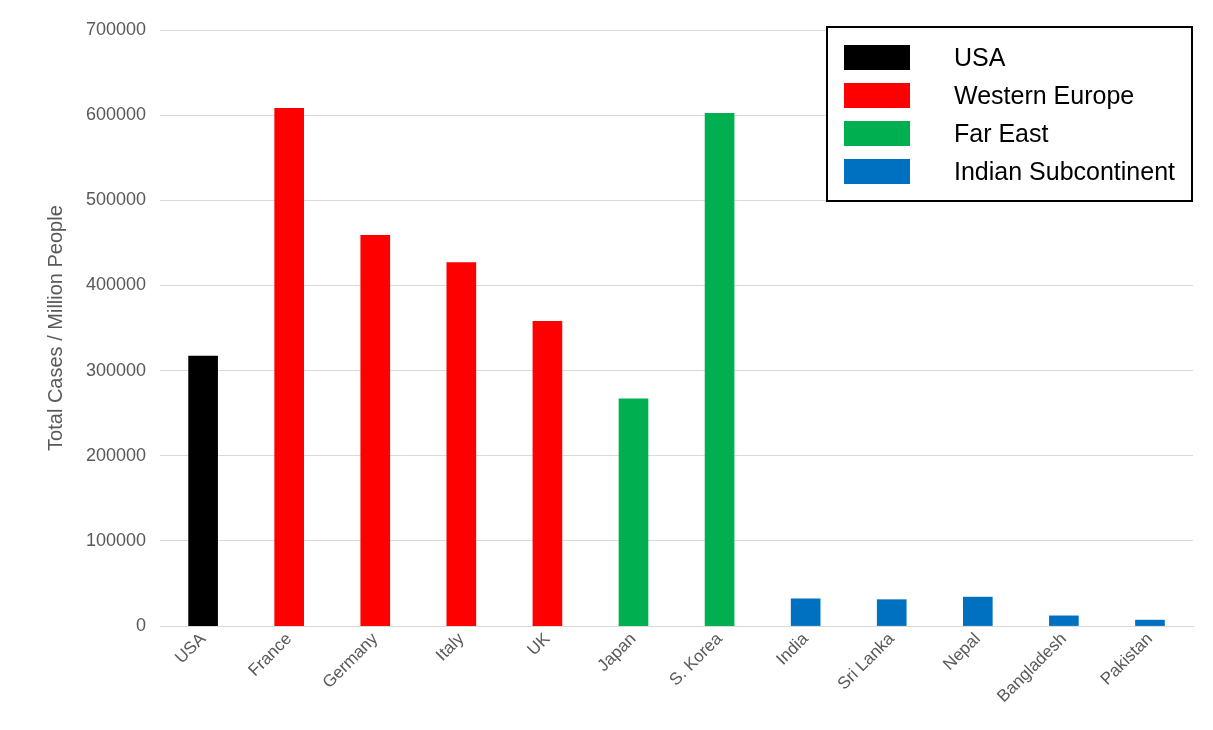 Image resolution: width=1213 pixels, height=730 pixels. I want to click on legend-label: Western Europe, so click(1044, 95).